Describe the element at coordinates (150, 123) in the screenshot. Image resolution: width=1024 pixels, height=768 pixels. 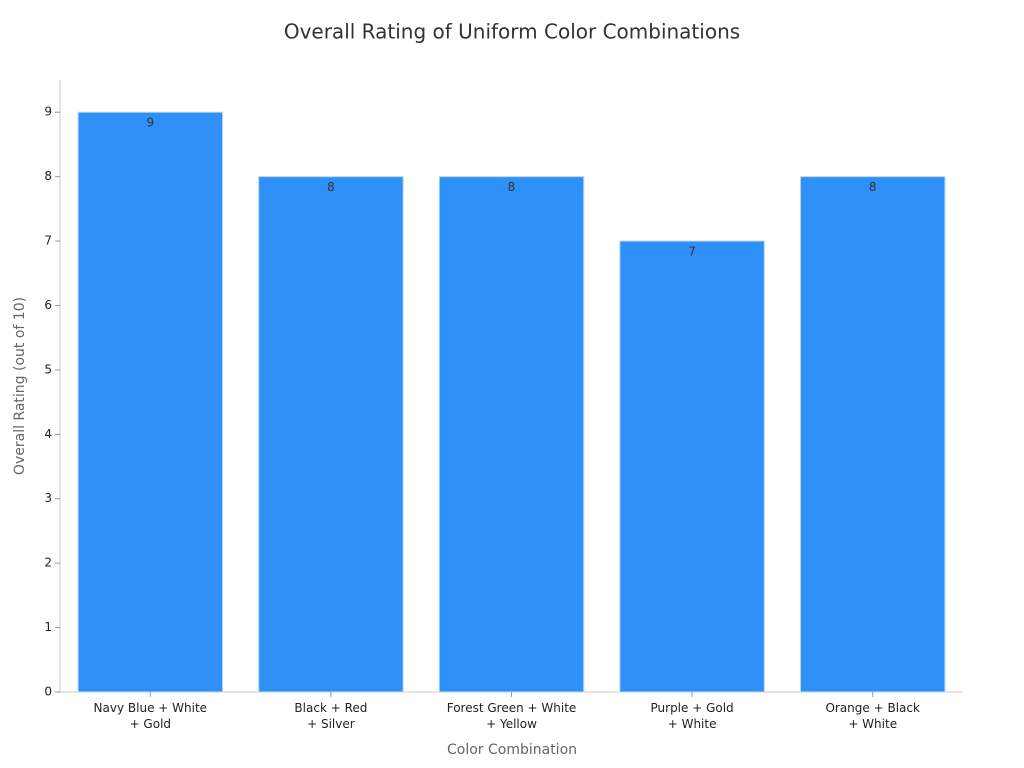
I see `value-label: 9` at that location.